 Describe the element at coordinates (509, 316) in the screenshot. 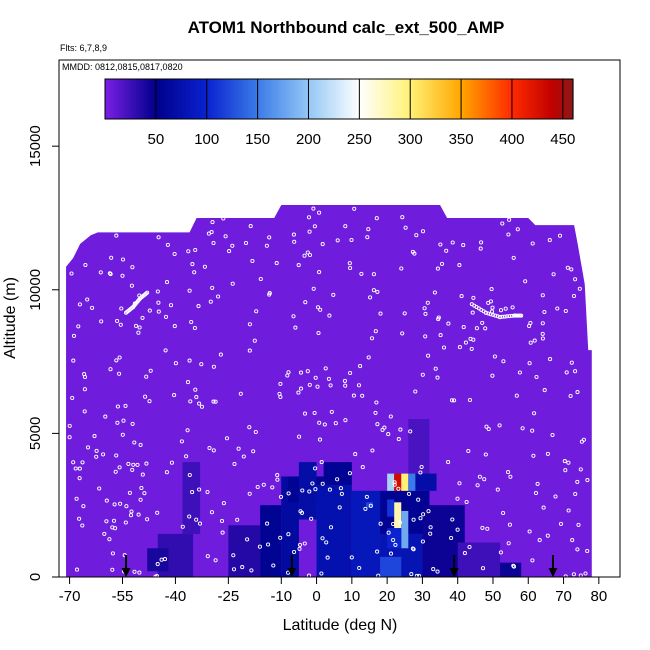

I see `flight-track-point` at that location.